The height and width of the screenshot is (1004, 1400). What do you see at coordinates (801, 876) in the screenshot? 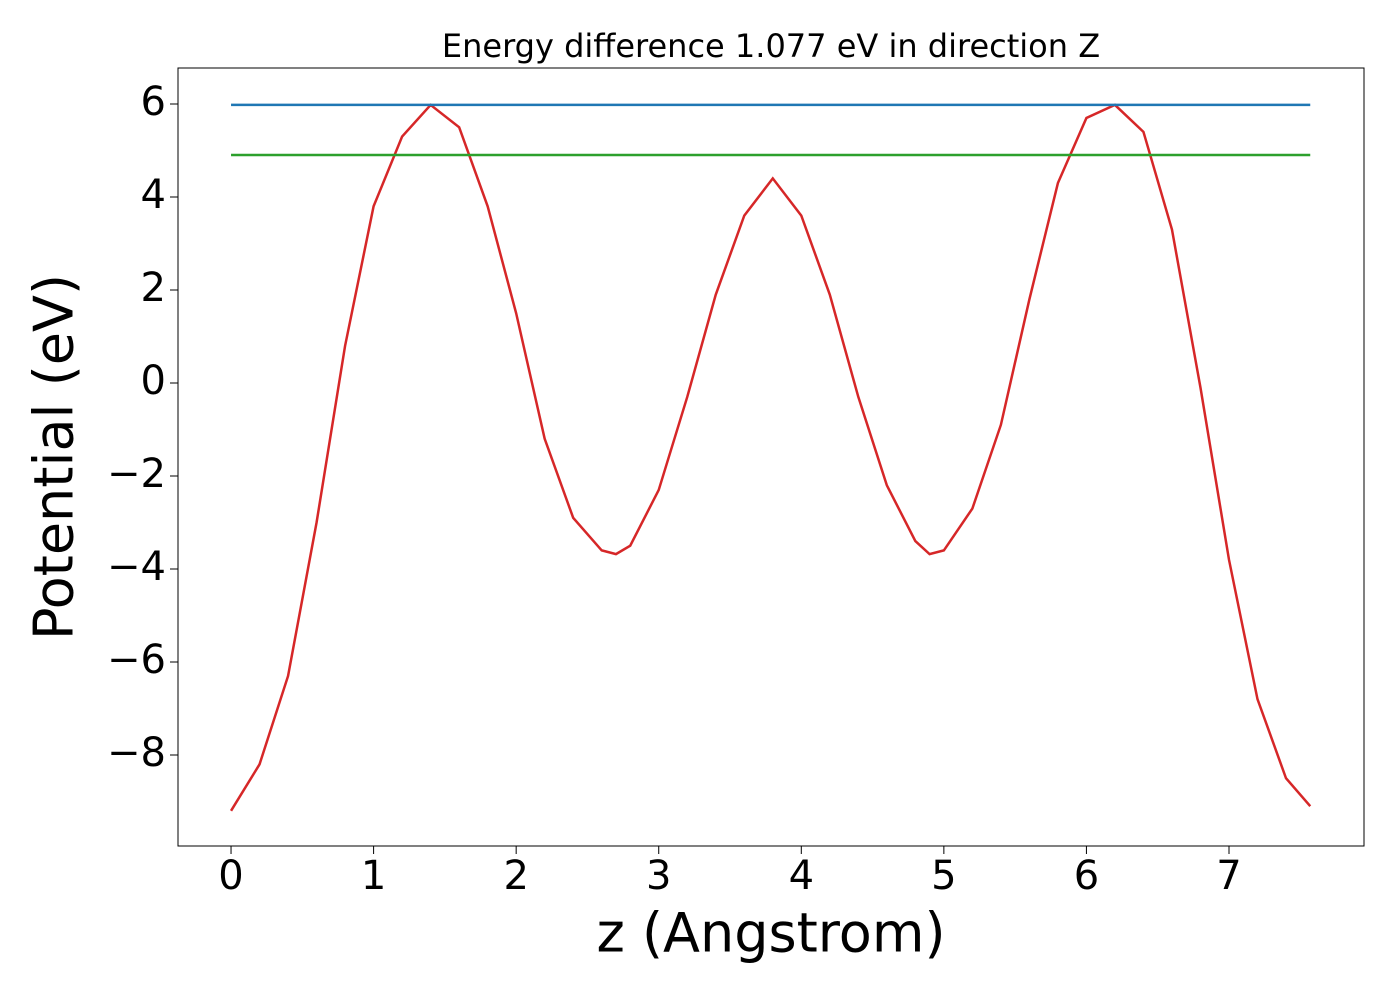
I see `x-tick-label: 4` at bounding box center [801, 876].